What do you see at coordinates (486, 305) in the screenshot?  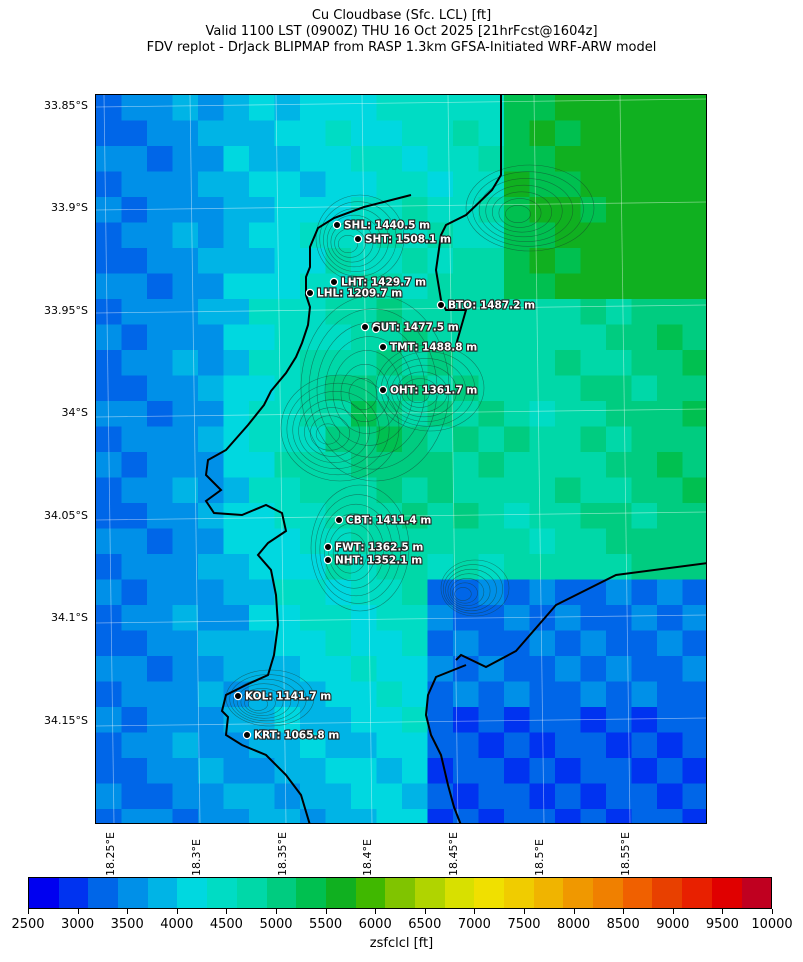 I see `station-marker: BTO: 1487.2 m` at bounding box center [486, 305].